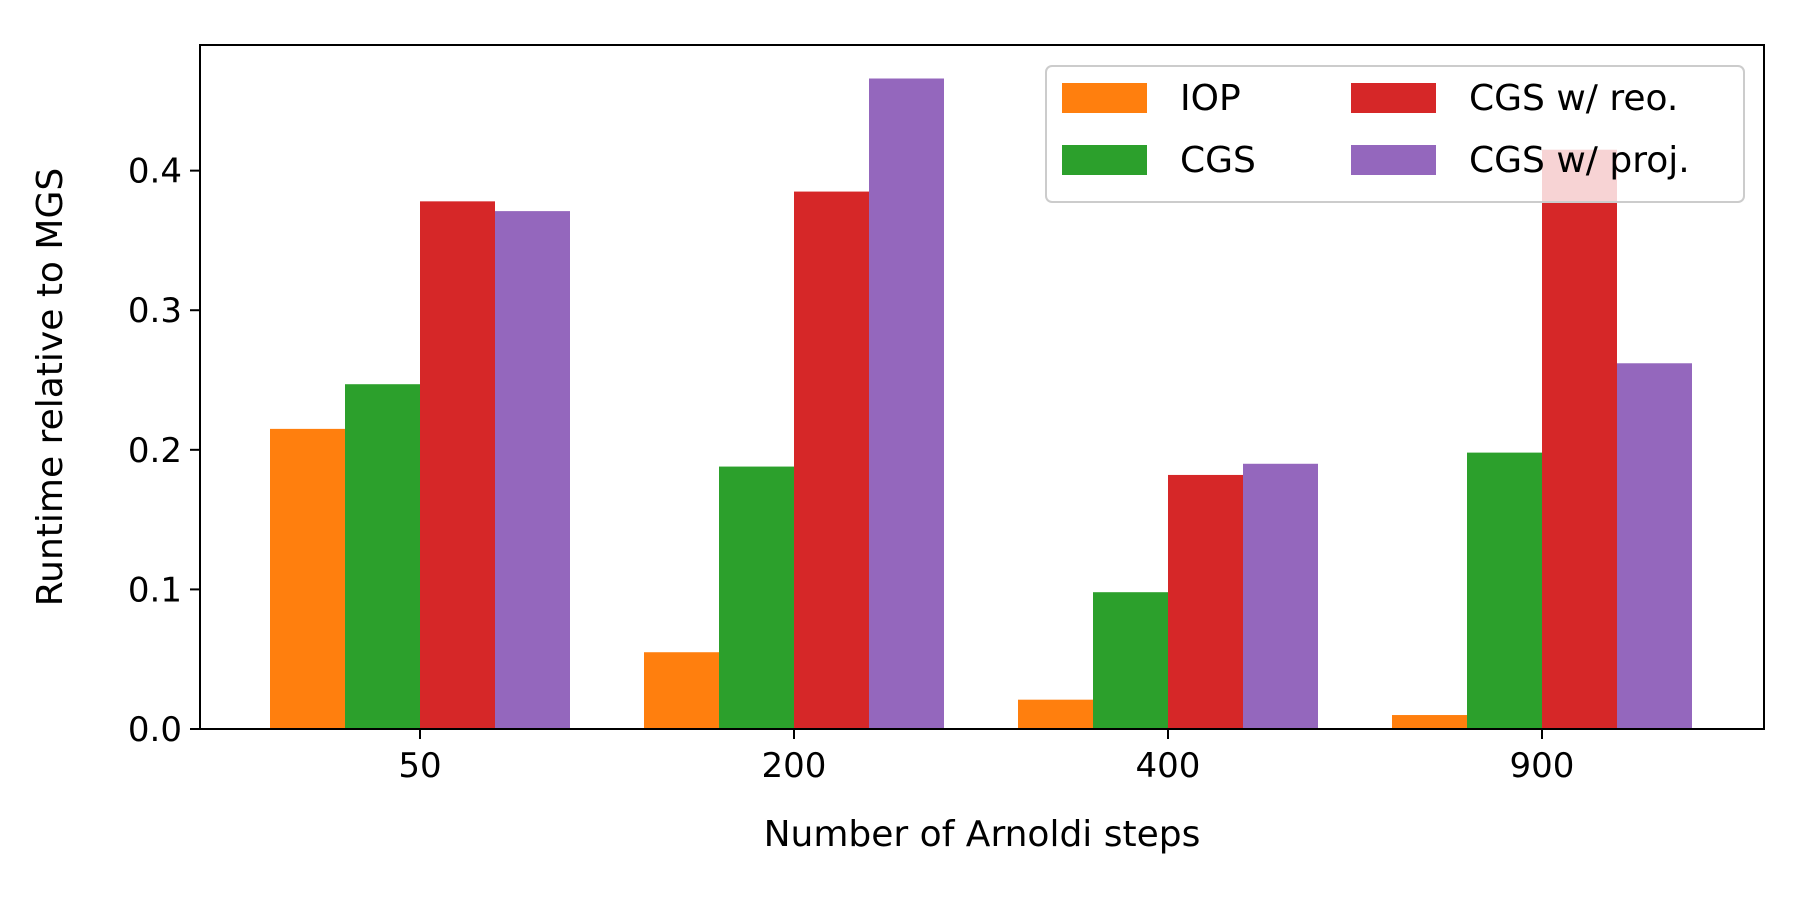 The image size is (1800, 900). Describe the element at coordinates (1218, 160) in the screenshot. I see `legend-label-cgs: CGS` at that location.